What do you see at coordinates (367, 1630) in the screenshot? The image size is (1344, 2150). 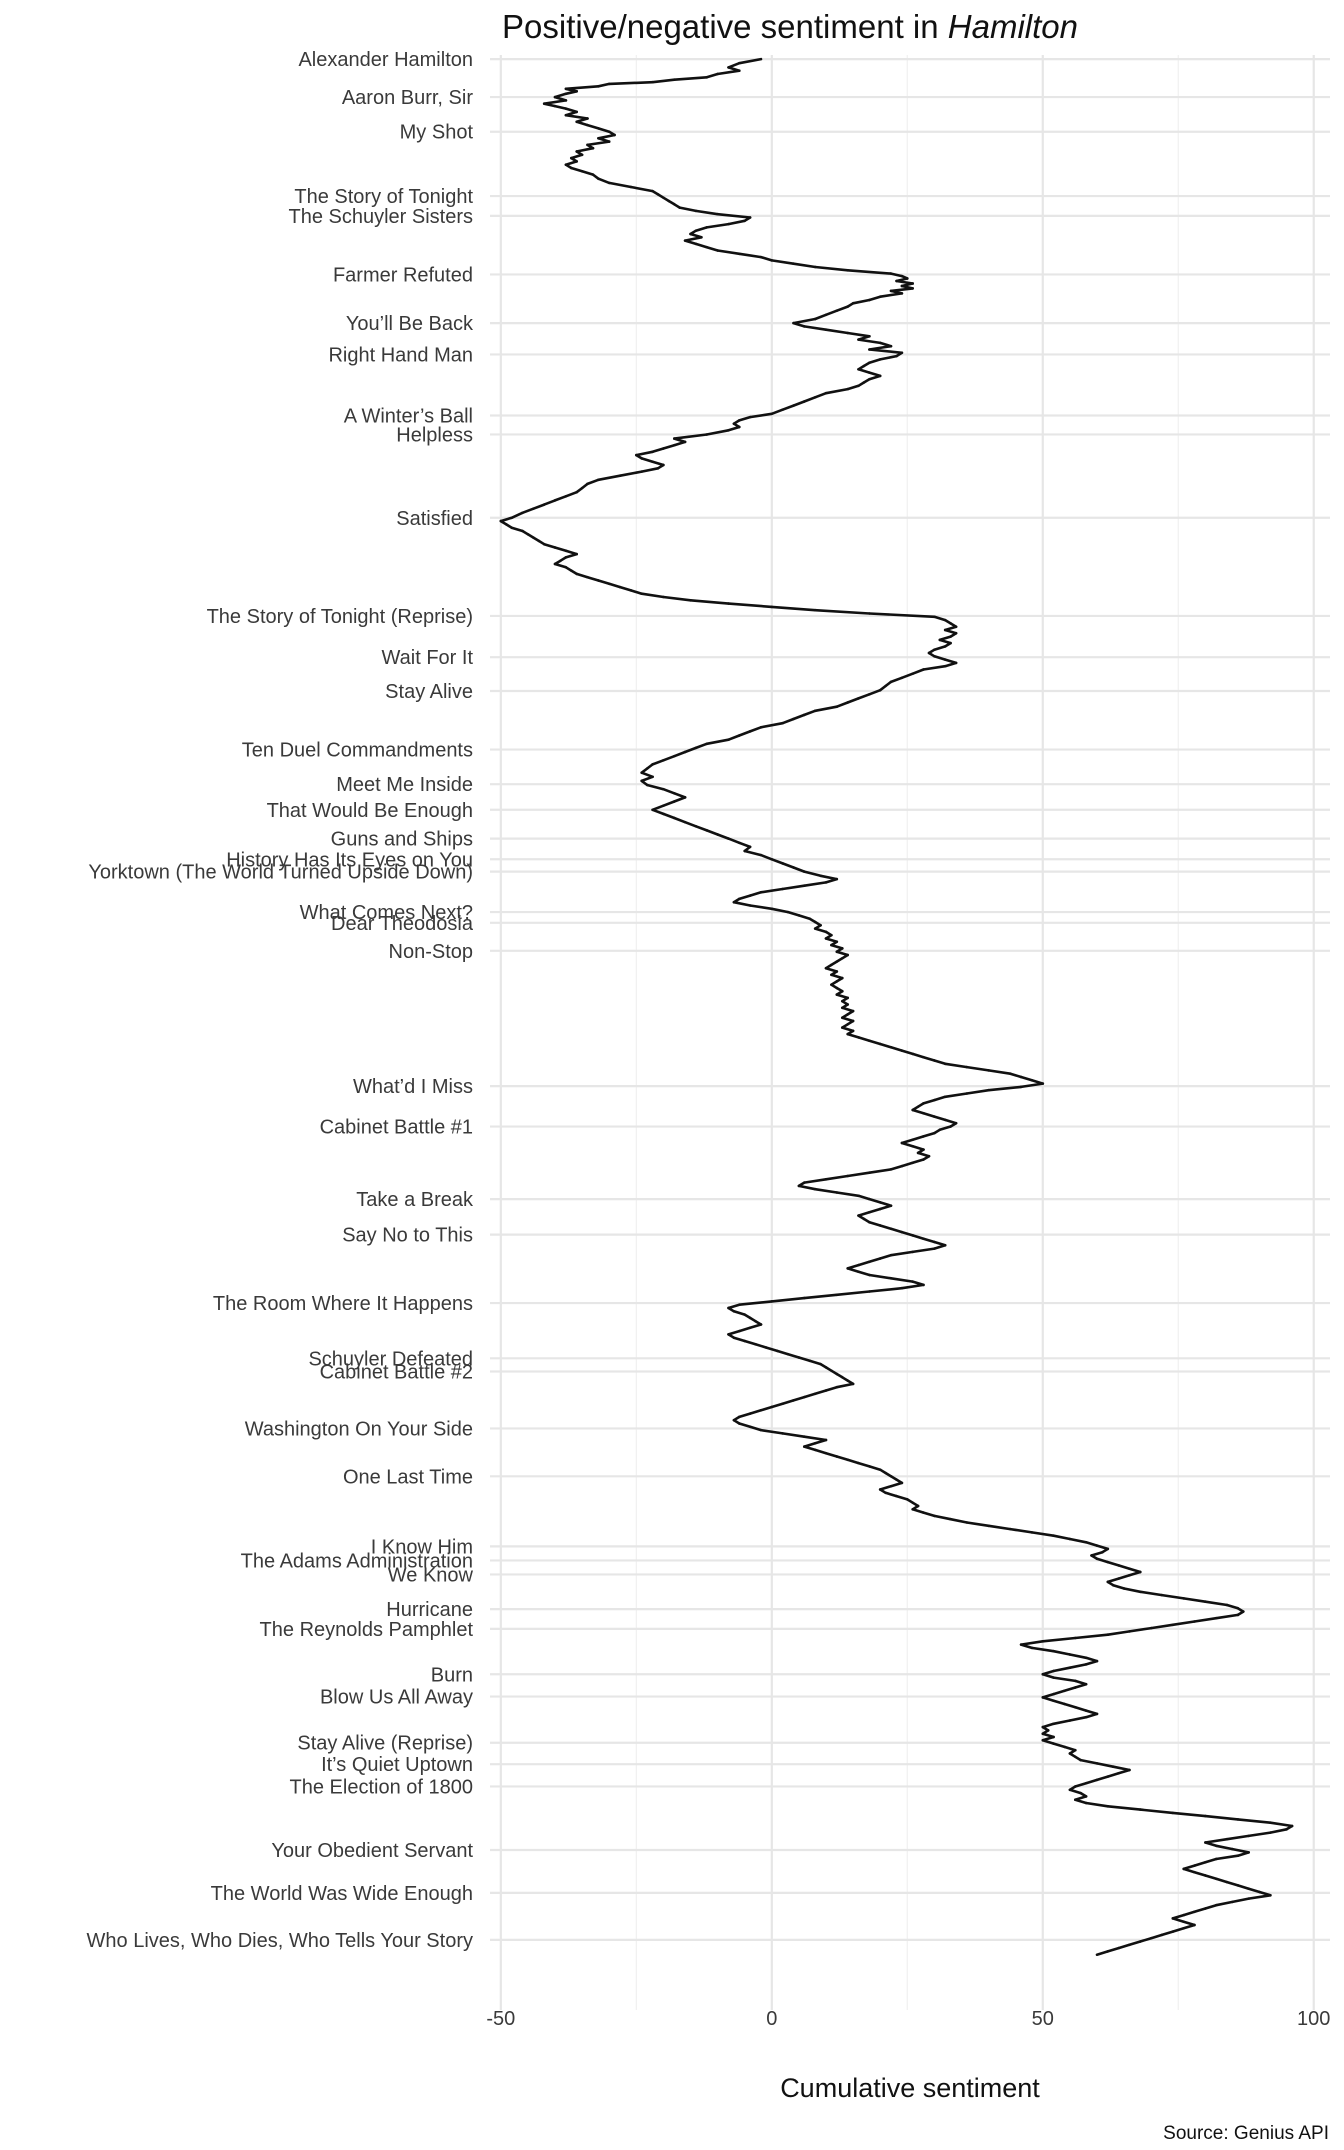 I see `song-label: The Reynolds Pamphlet` at bounding box center [367, 1630].